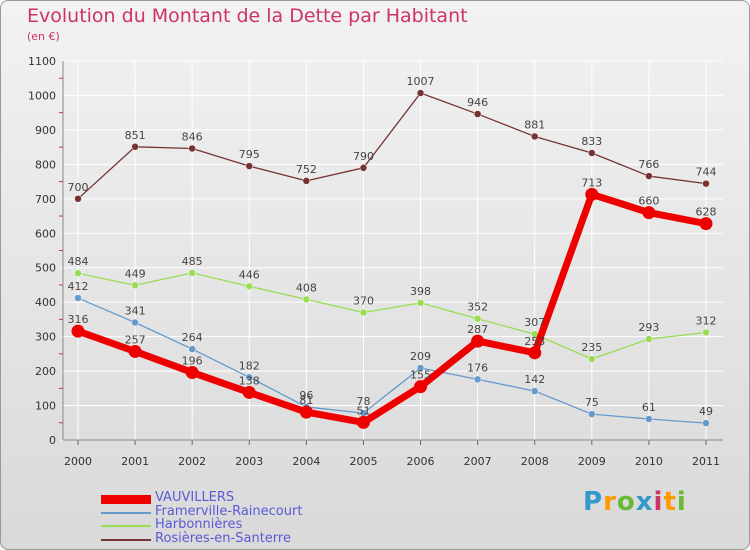  What do you see at coordinates (477, 367) in the screenshot?
I see `data-label: 176` at bounding box center [477, 367].